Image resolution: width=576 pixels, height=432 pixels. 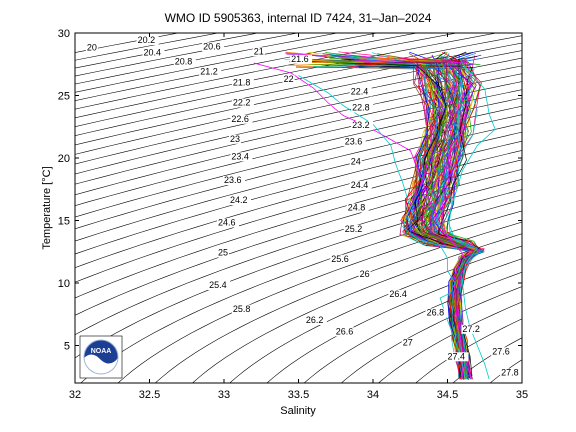 I want to click on contour-label: 22.4, so click(x=360, y=91).